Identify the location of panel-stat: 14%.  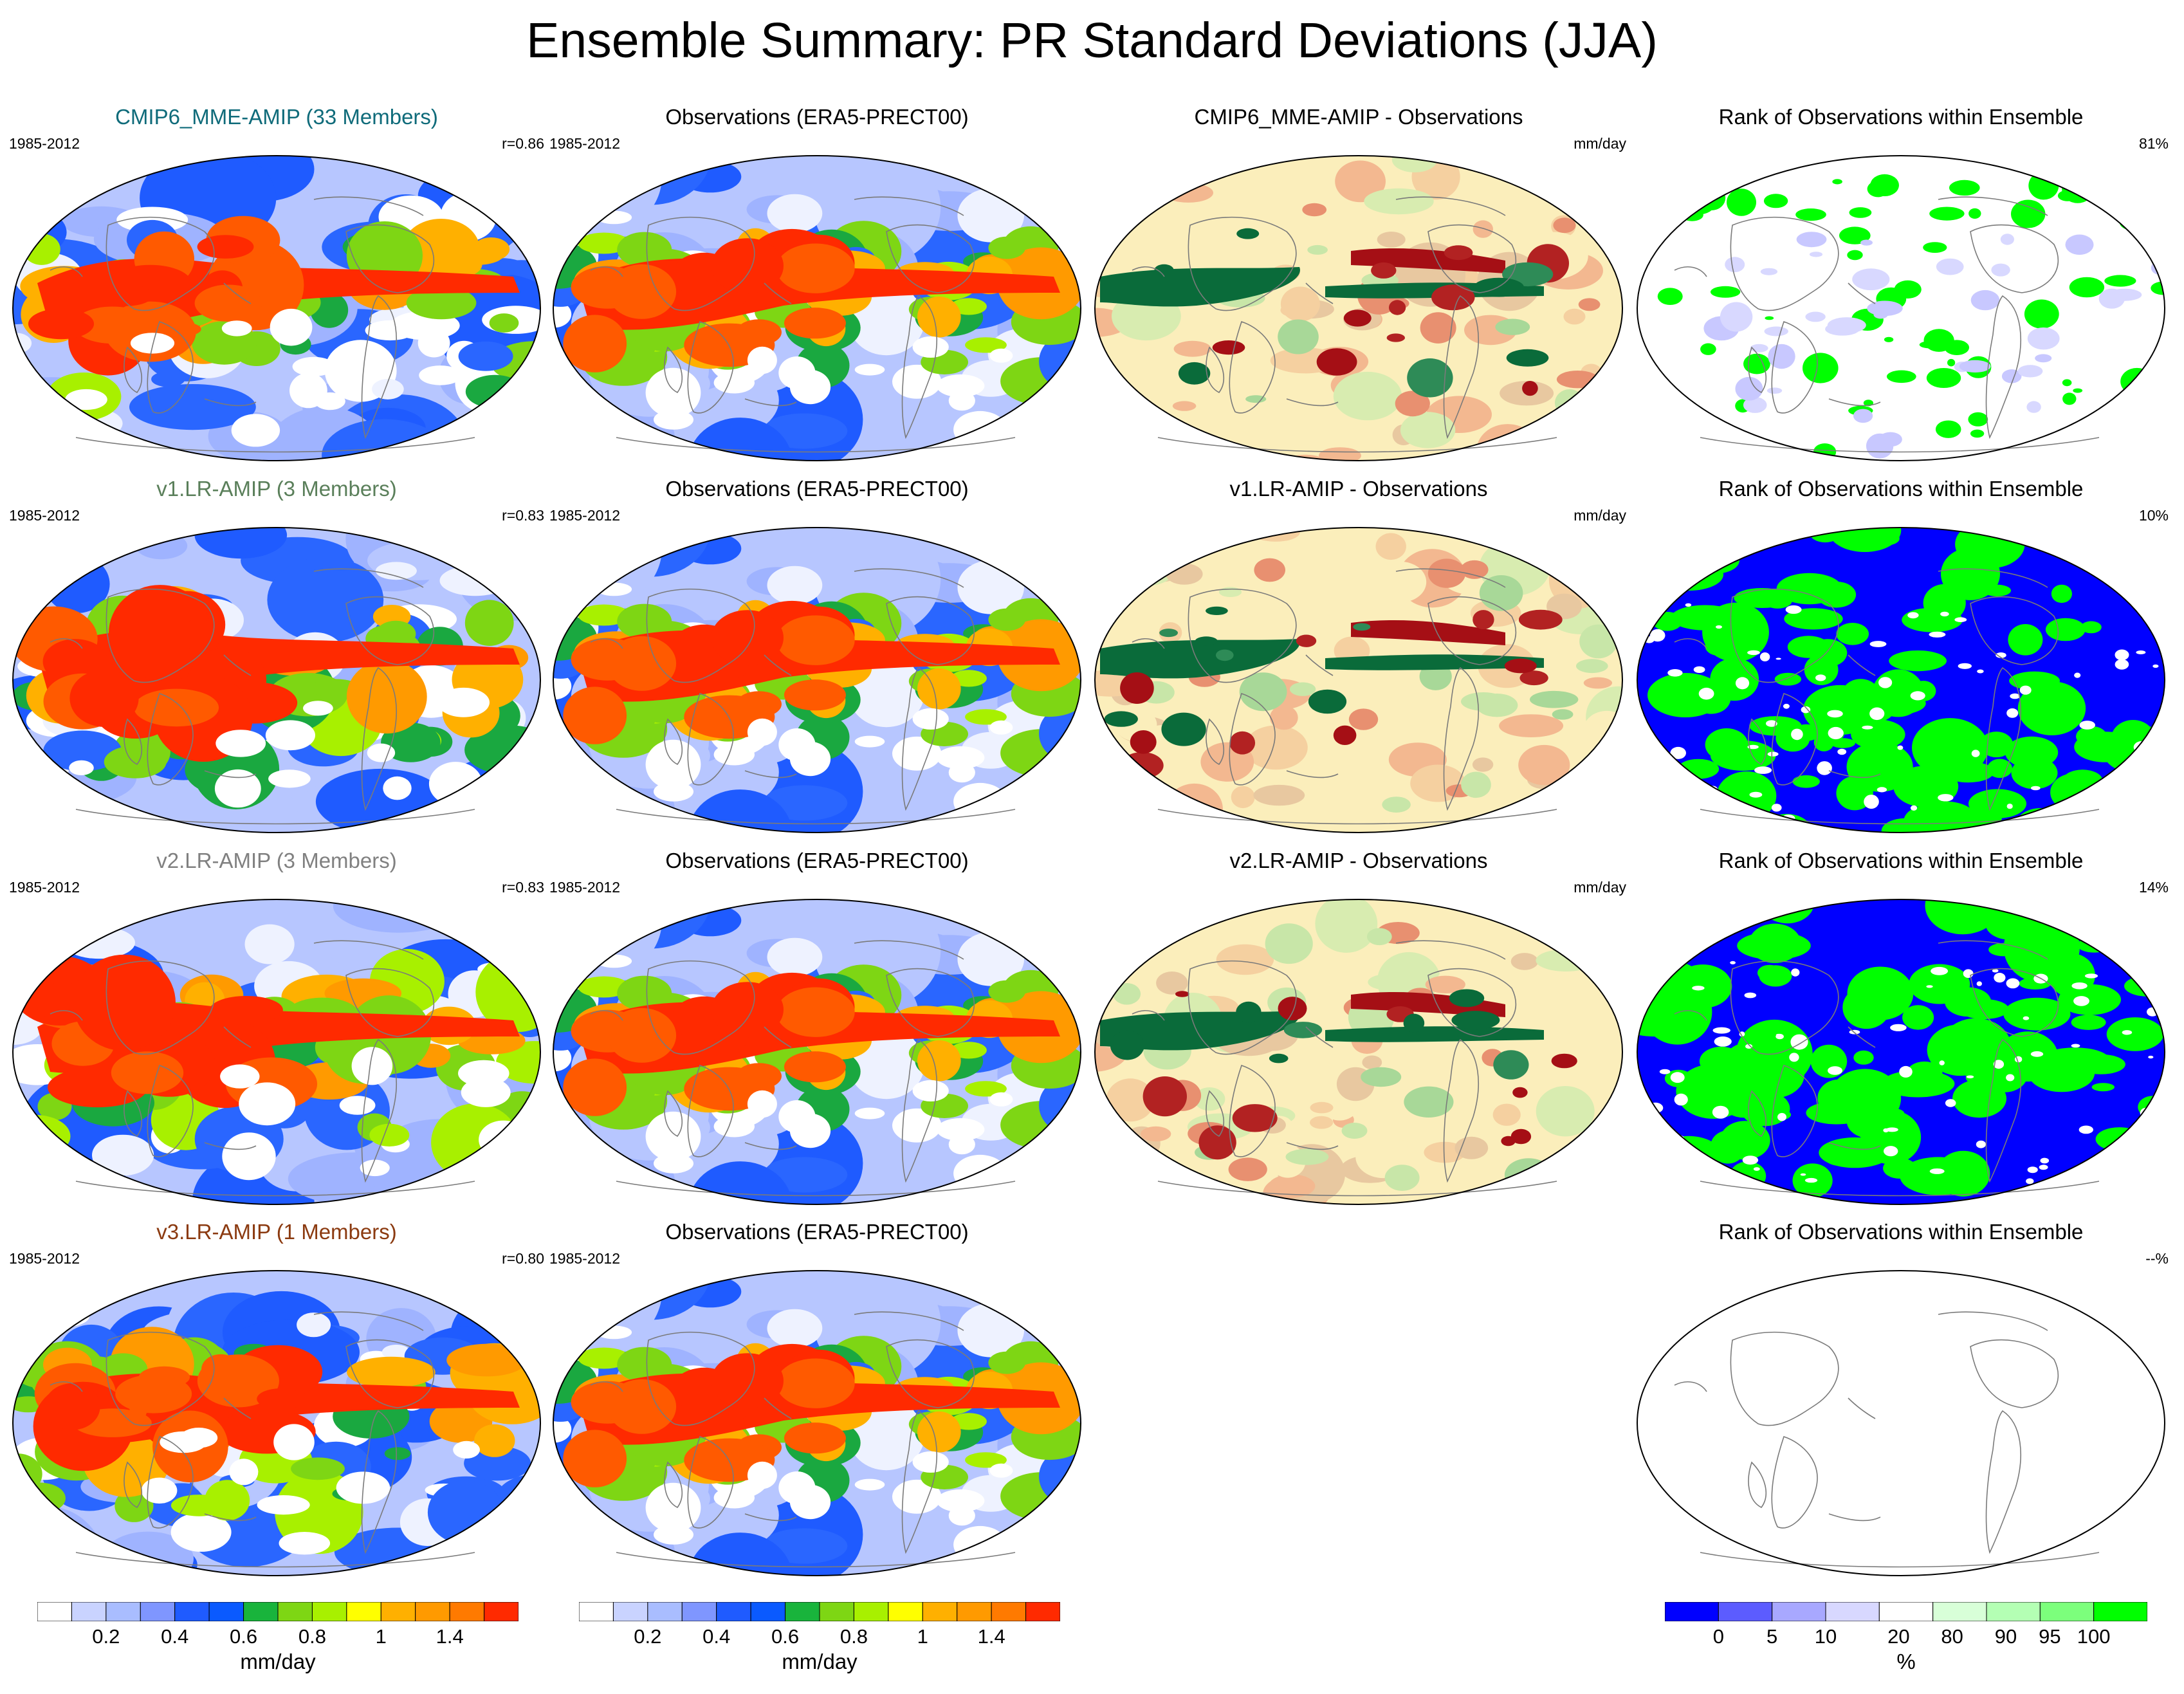
(2153, 888).